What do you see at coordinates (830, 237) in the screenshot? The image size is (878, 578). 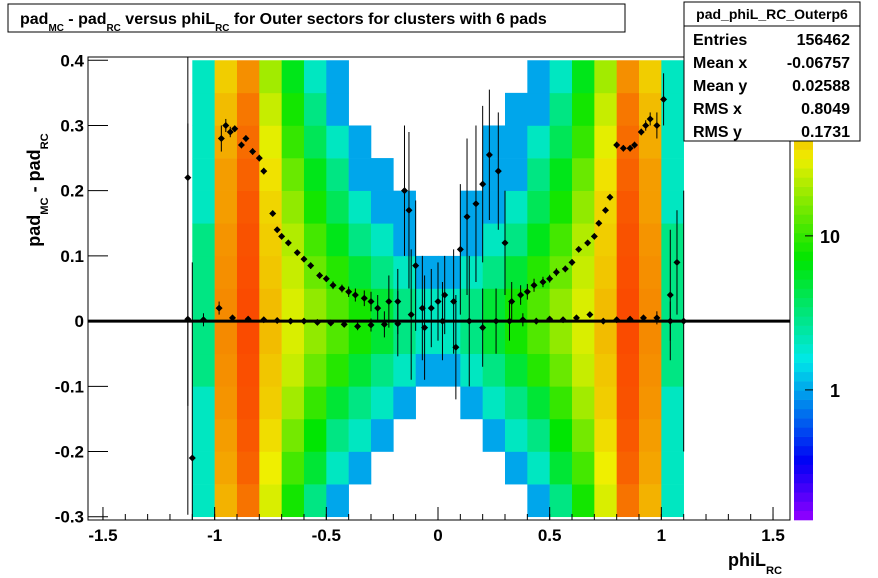 I see `z-tick-label: 10` at bounding box center [830, 237].